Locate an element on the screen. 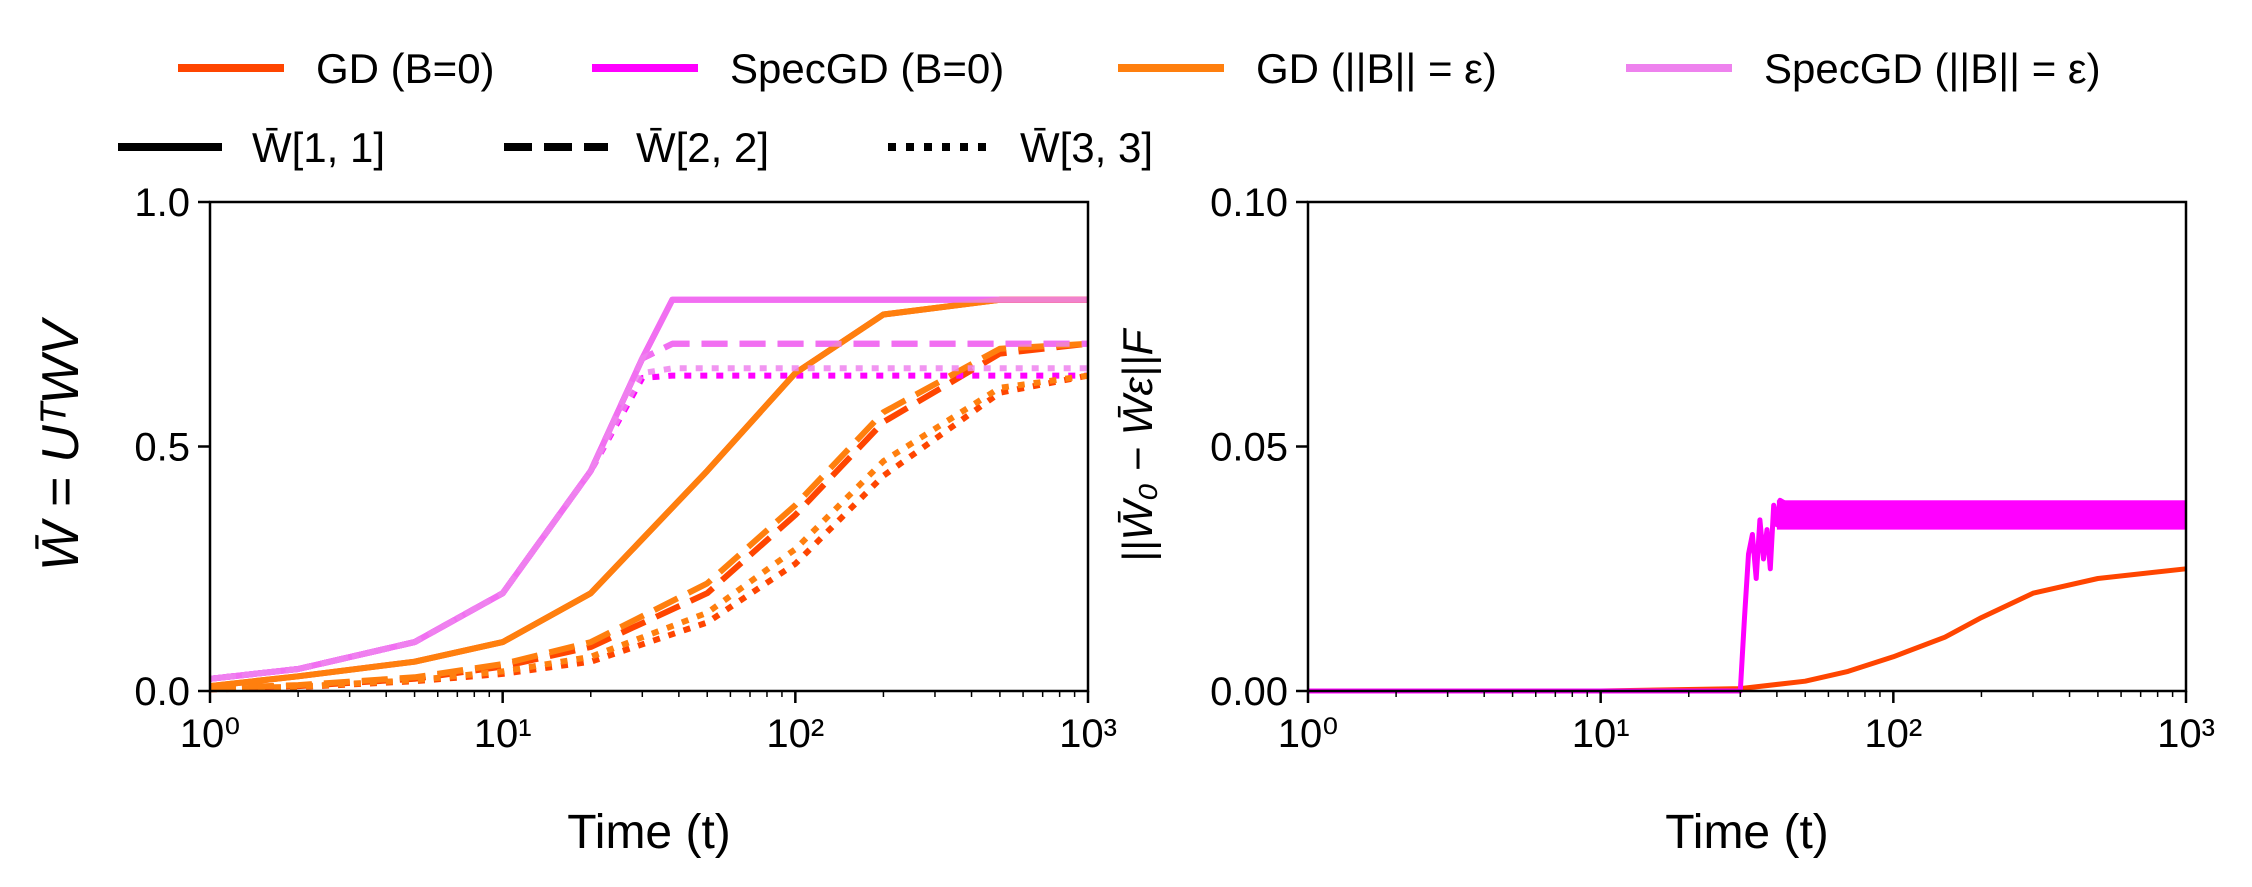  legend-item-gd-eps: GD (||B|| = ε) is located at coordinates (1307, 68).